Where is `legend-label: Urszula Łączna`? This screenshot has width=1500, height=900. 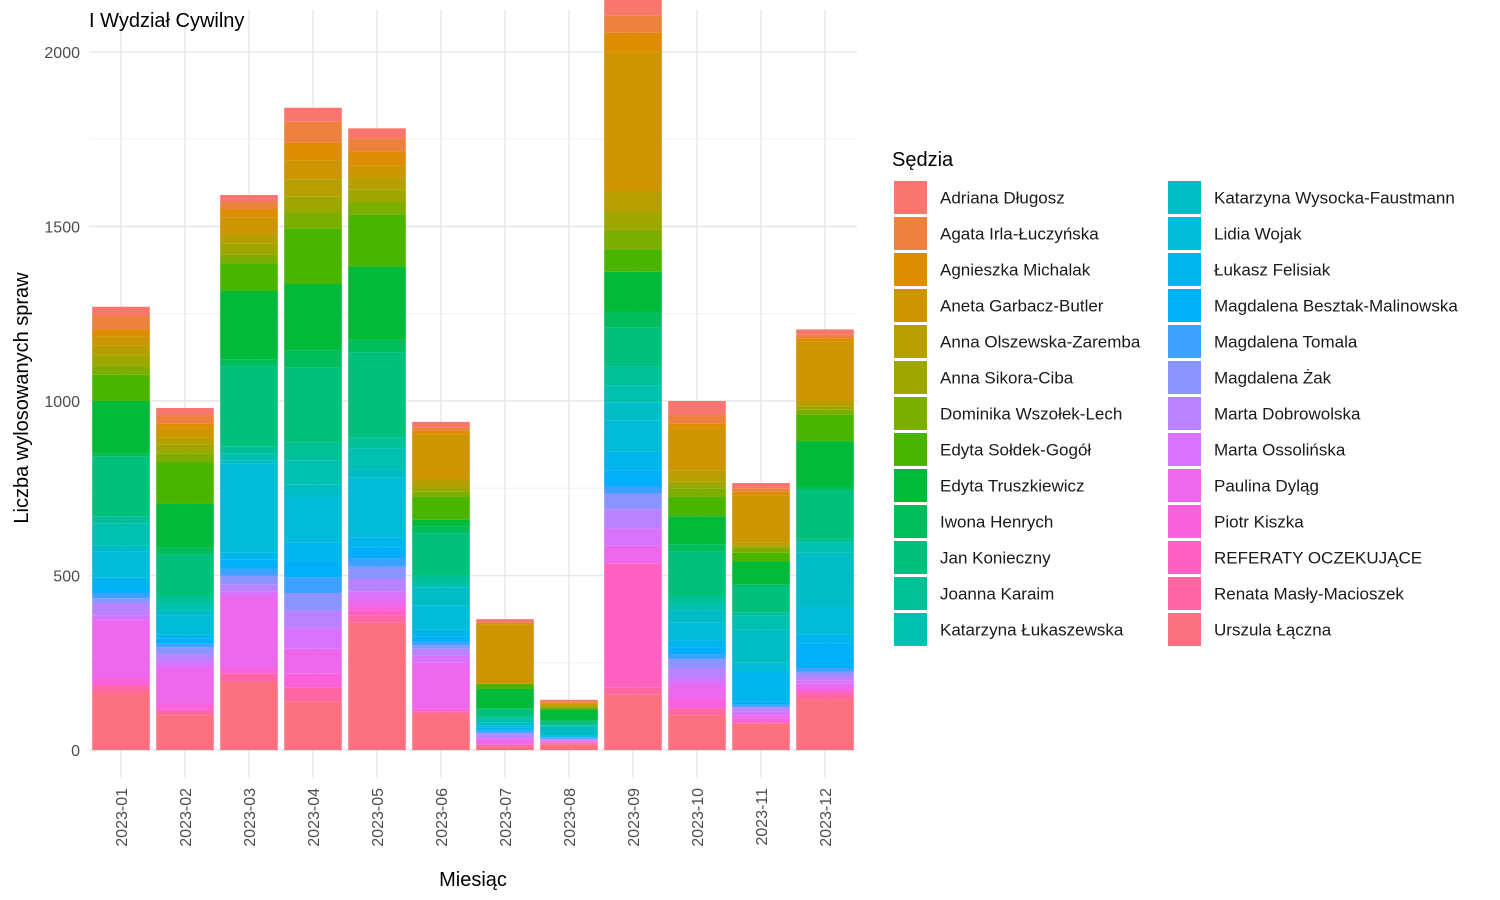
legend-label: Urszula Łączna is located at coordinates (1273, 630).